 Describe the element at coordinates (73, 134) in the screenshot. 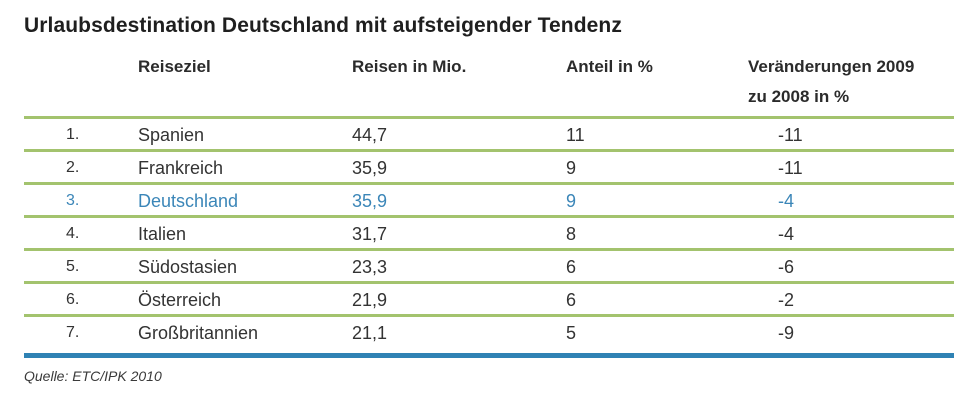

I see `cell-rank: 1.` at that location.